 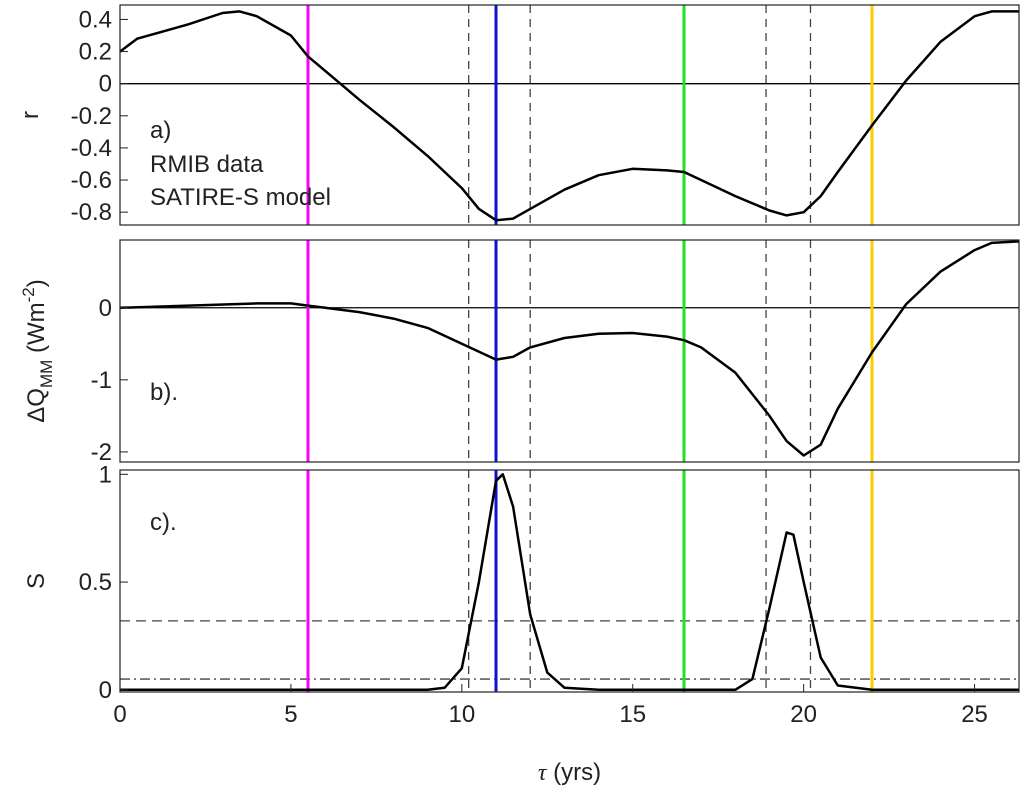 What do you see at coordinates (101, 380) in the screenshot?
I see `y-tick-label: -1` at bounding box center [101, 380].